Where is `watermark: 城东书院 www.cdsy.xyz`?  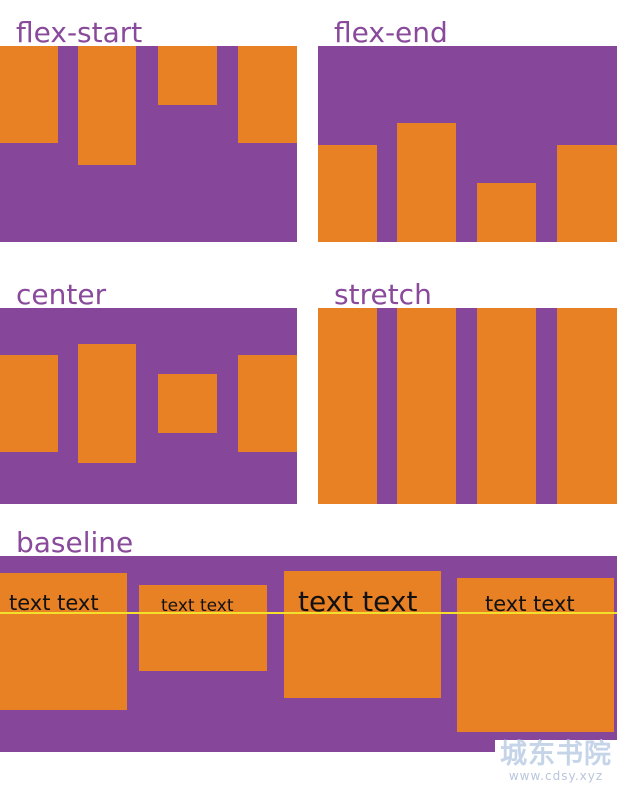 watermark: 城东书院 www.cdsy.xyz is located at coordinates (556, 763).